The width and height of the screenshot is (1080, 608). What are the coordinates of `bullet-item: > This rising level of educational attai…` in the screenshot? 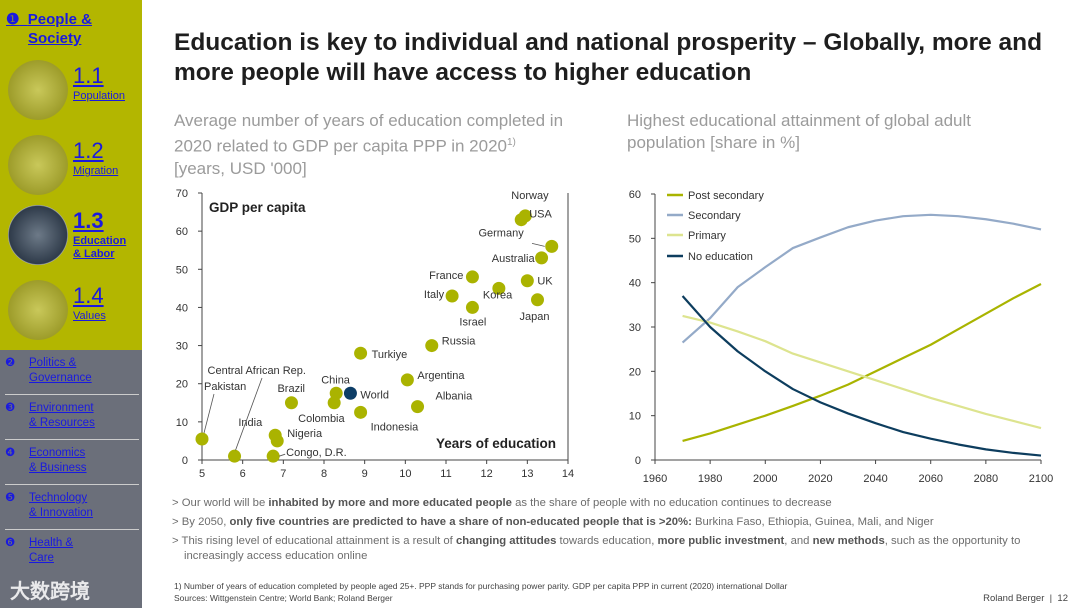 It's located at (596, 548).